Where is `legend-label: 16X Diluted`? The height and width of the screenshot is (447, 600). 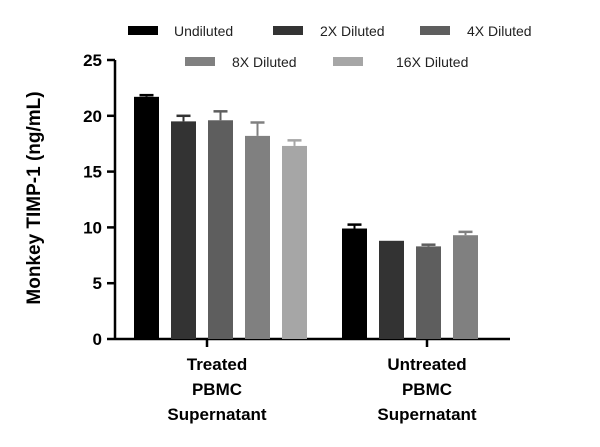 legend-label: 16X Diluted is located at coordinates (432, 62).